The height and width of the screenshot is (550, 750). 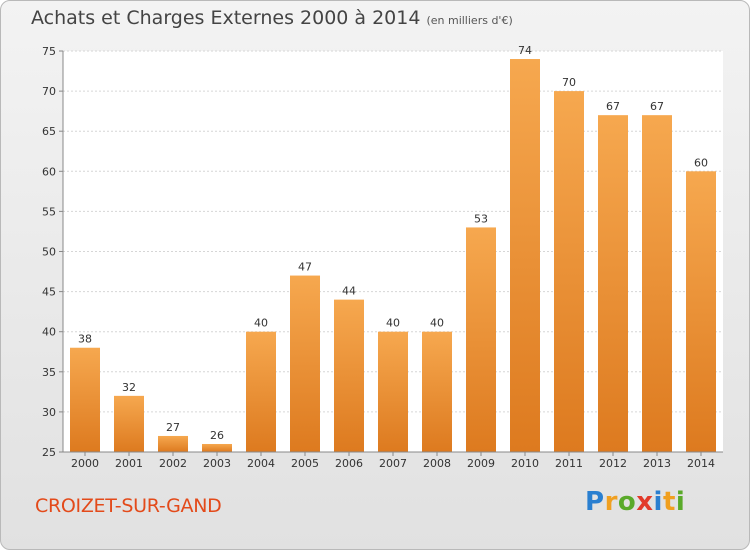 What do you see at coordinates (349, 291) in the screenshot?
I see `bar-value-label: 44` at bounding box center [349, 291].